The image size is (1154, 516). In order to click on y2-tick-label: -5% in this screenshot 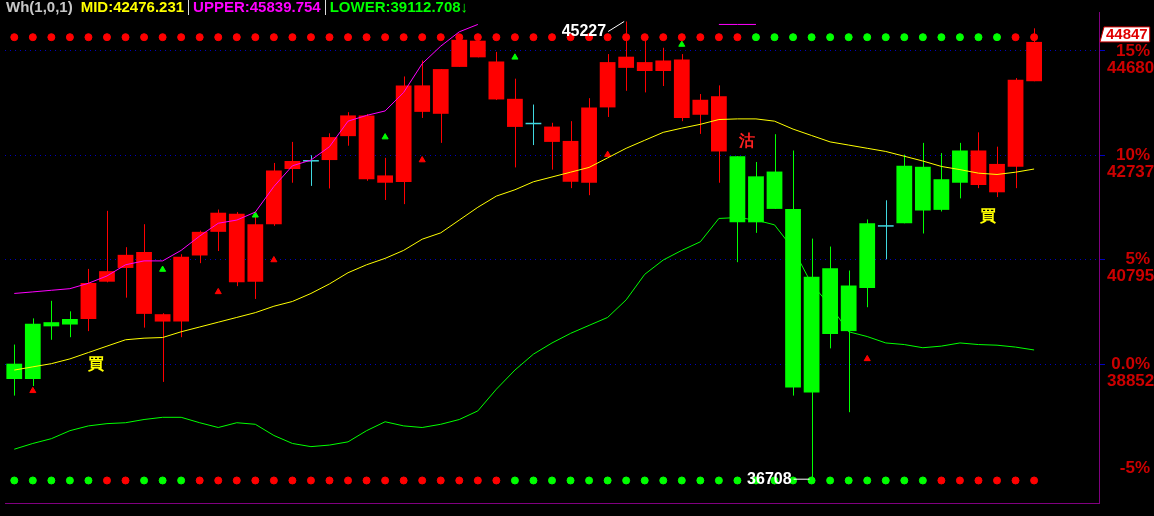, I will do `click(1134, 468)`.